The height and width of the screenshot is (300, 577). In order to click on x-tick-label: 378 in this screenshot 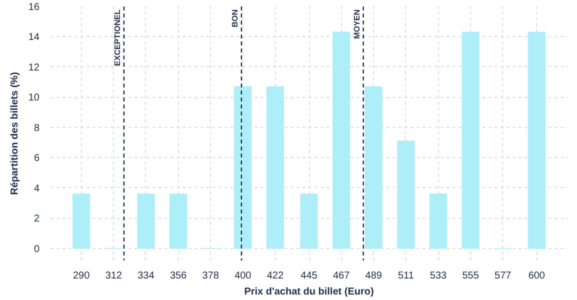, I will do `click(211, 276)`.